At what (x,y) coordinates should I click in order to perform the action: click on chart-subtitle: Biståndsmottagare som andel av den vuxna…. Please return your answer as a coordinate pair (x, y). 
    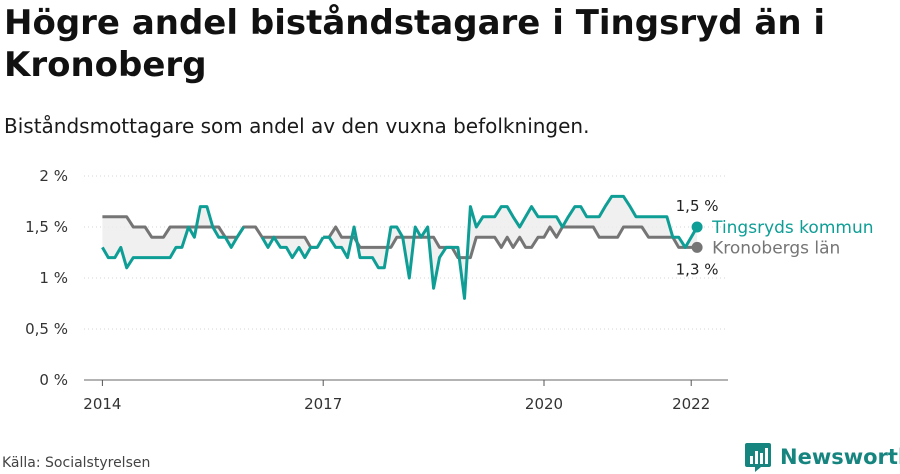
    Looking at the image, I should click on (297, 126).